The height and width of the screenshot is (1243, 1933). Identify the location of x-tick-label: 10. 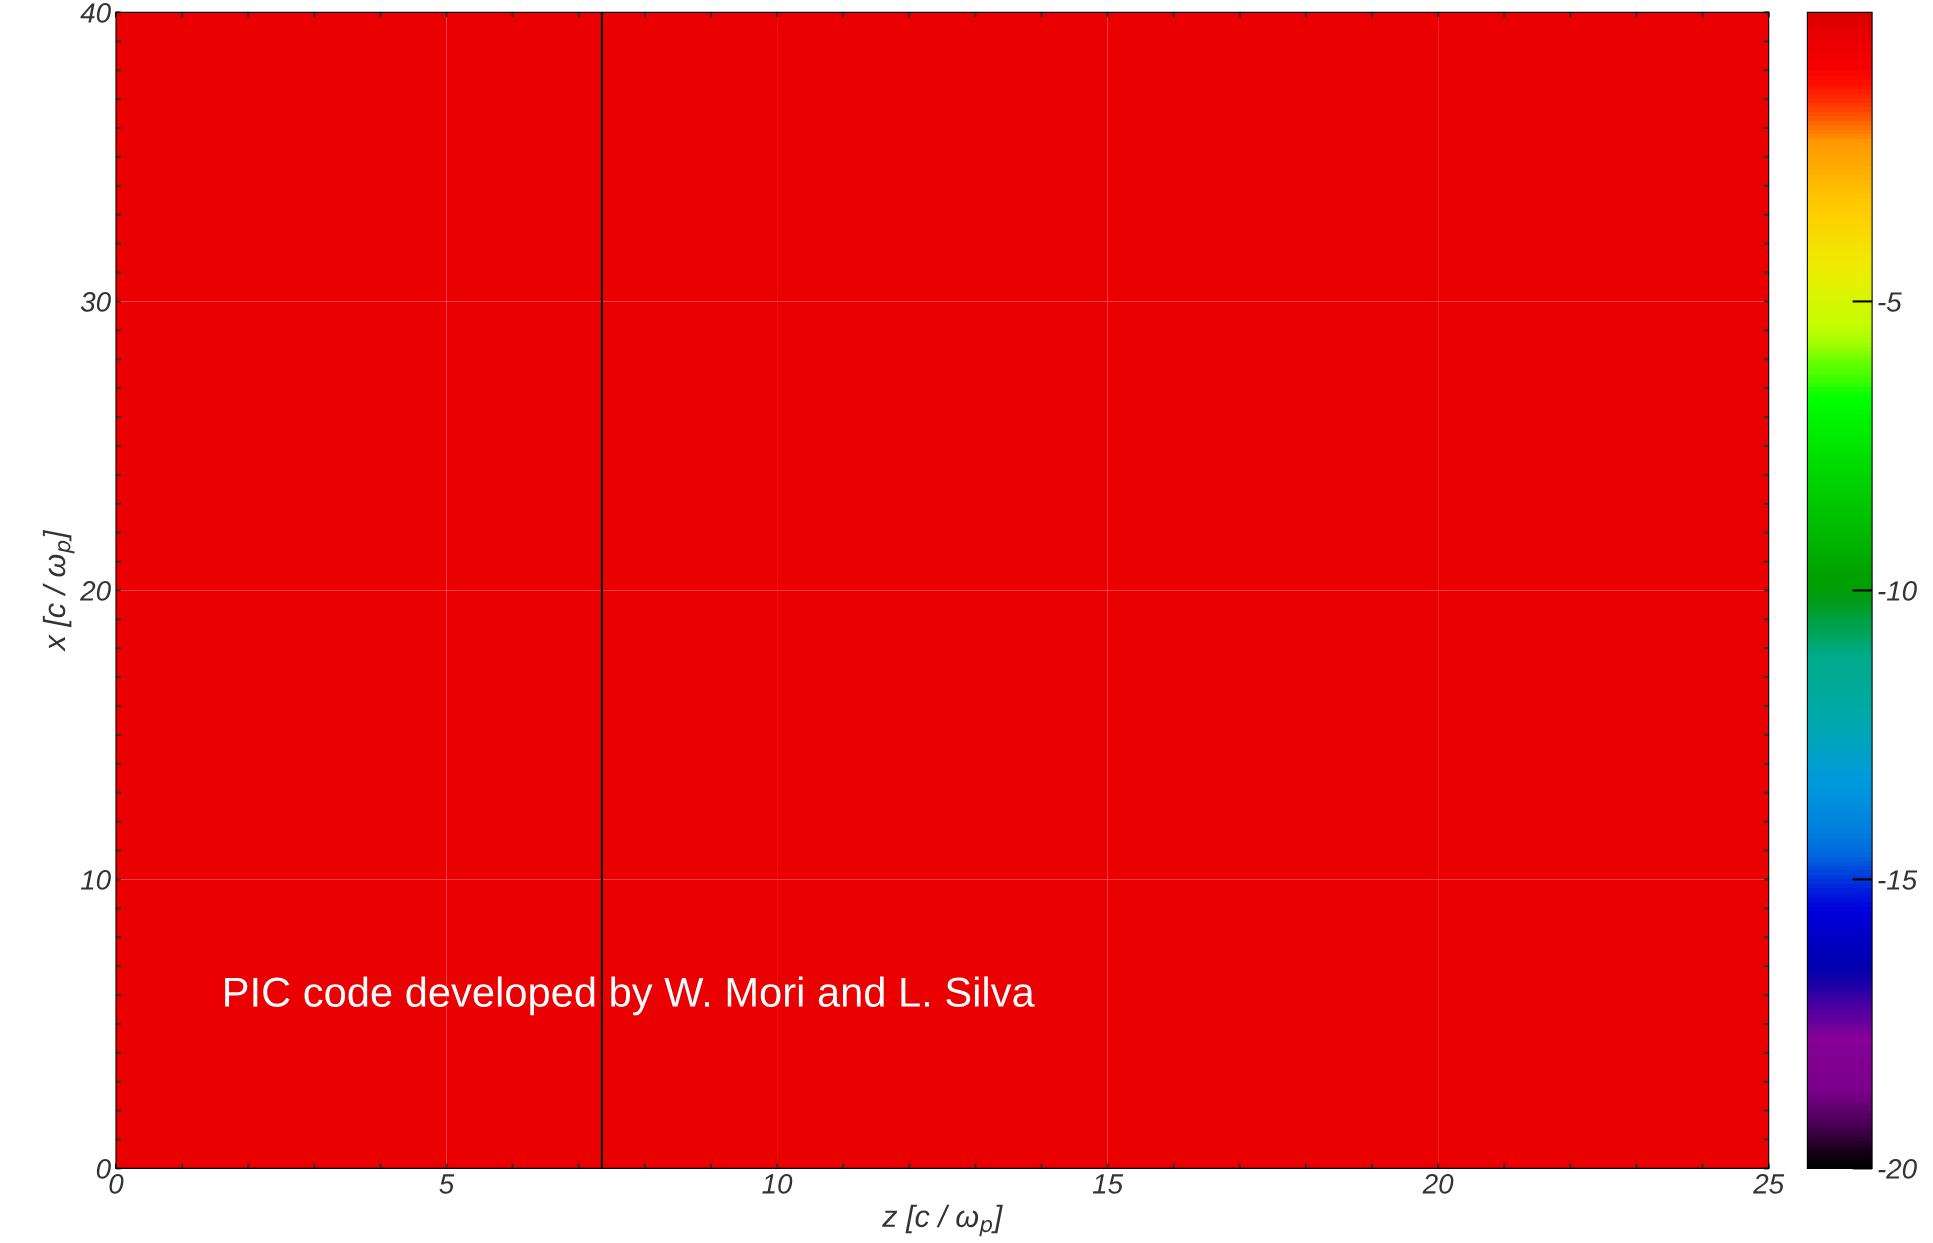
(777, 1184).